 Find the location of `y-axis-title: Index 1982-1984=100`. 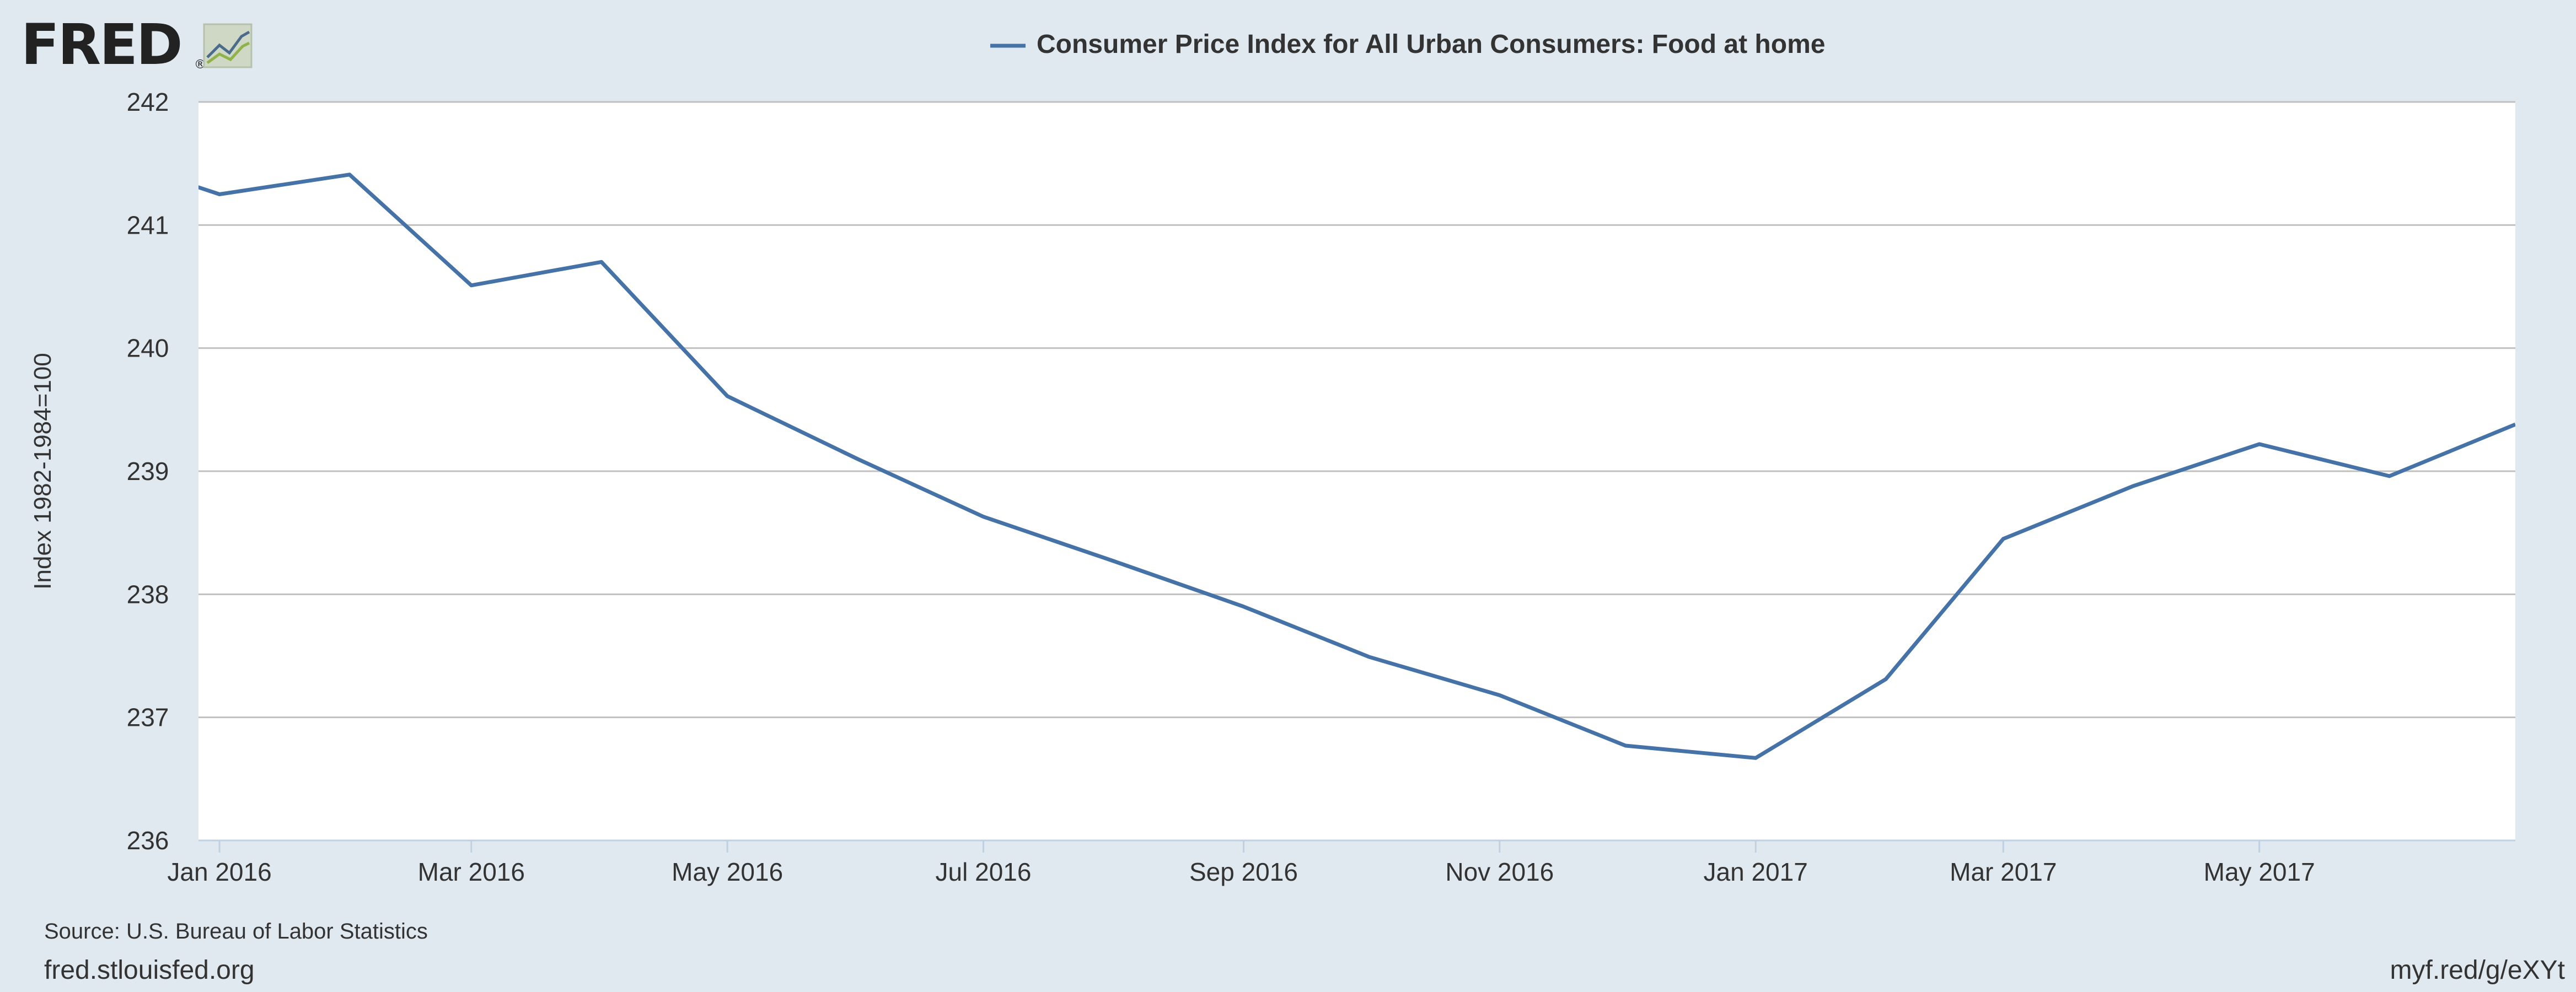

y-axis-title: Index 1982-1984=100 is located at coordinates (42, 471).